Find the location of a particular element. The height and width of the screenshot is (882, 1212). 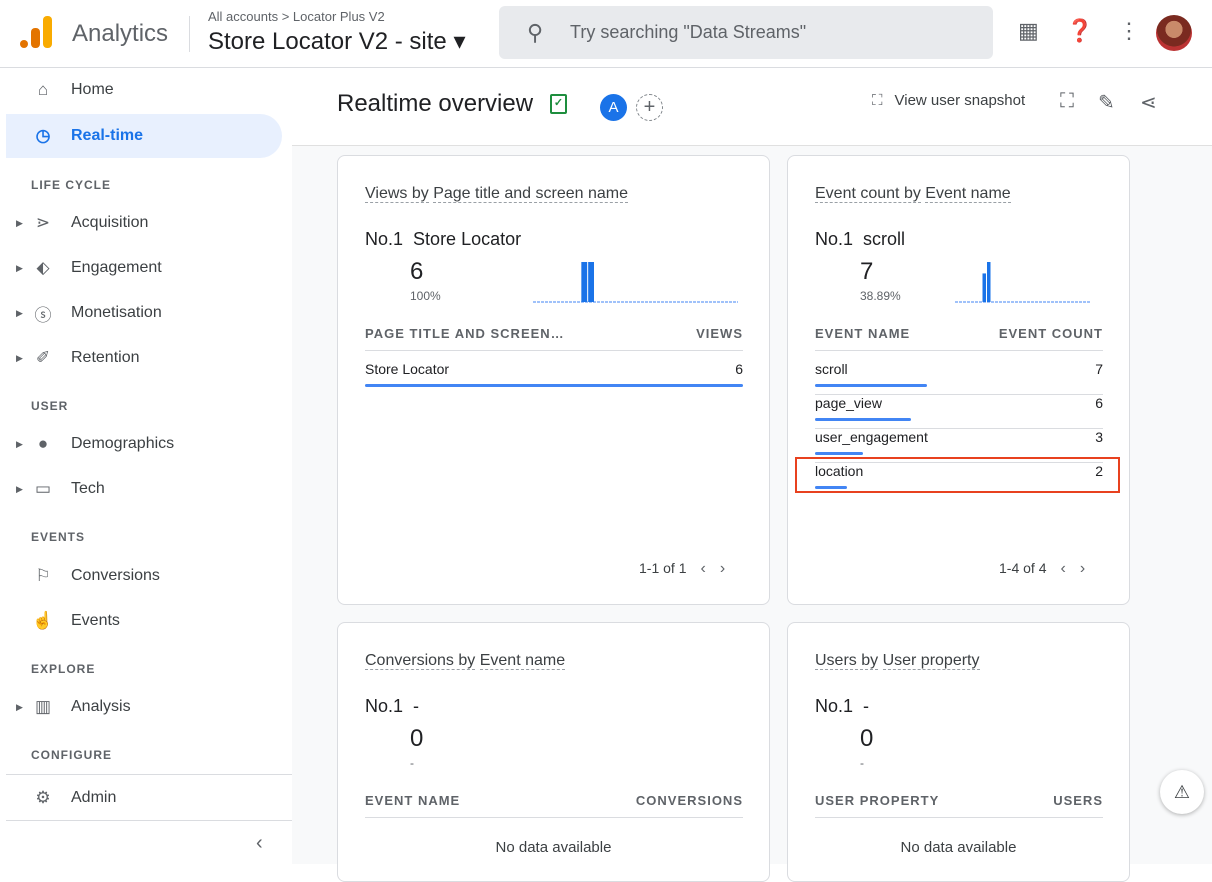

help-icon: ❓ is located at coordinates (1080, 30).